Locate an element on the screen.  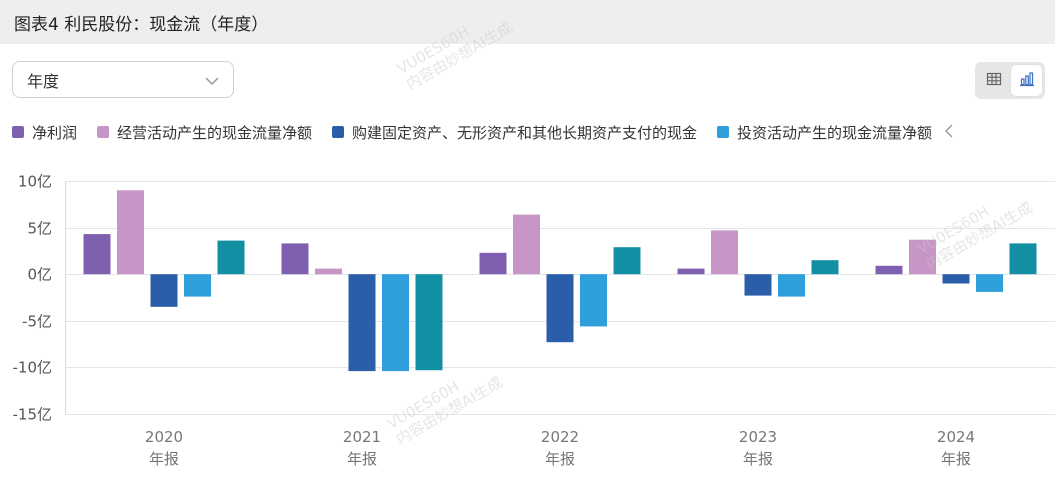
legend-item-operating-cash-flow: 经营活动产生的现金流量净额 is located at coordinates (204, 132).